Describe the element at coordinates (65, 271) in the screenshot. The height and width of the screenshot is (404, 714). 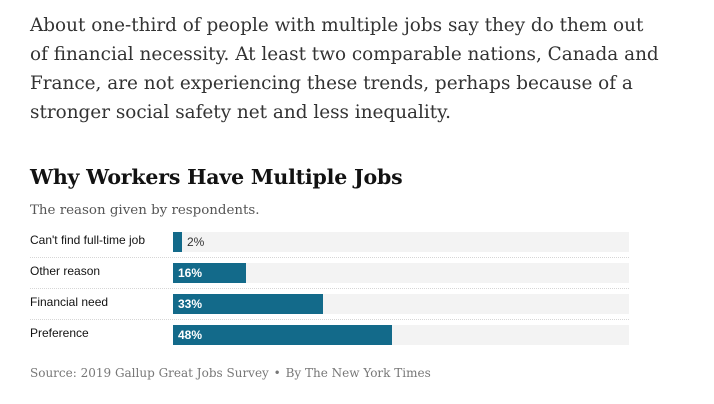
I see `category-label: Other reason` at that location.